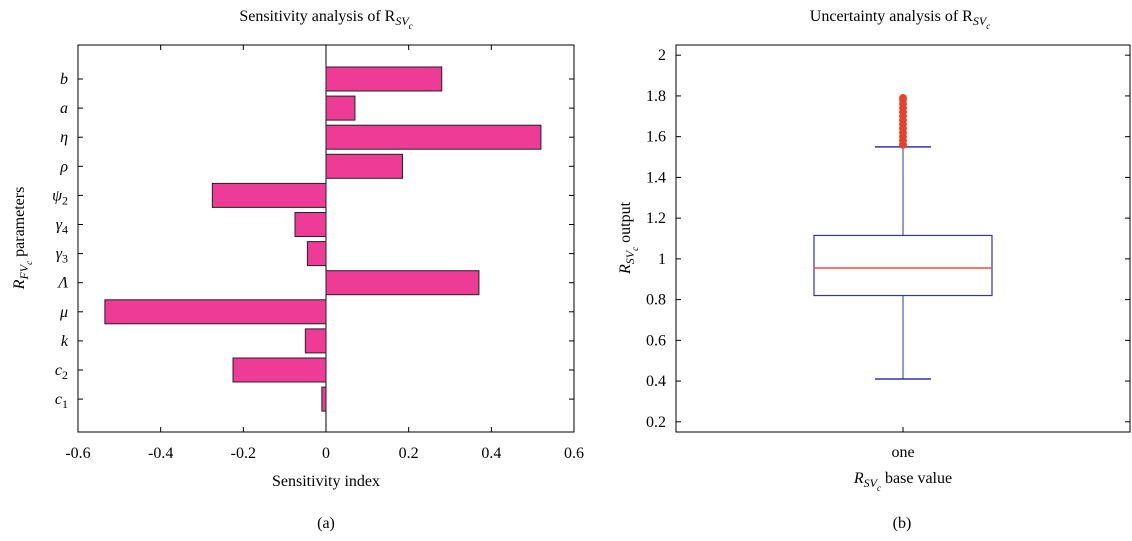 Image resolution: width=1132 pixels, height=541 pixels. What do you see at coordinates (60, 197) in the screenshot?
I see `y-tick-label: ψ2` at bounding box center [60, 197].